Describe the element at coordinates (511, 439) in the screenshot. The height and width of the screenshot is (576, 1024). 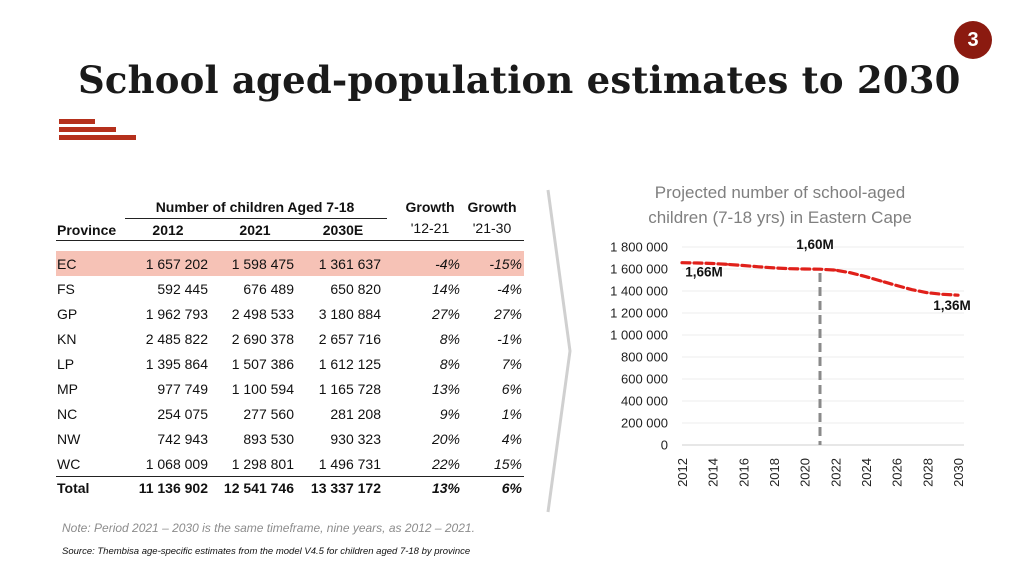
I see `row-growth-21-30: 4%` at that location.